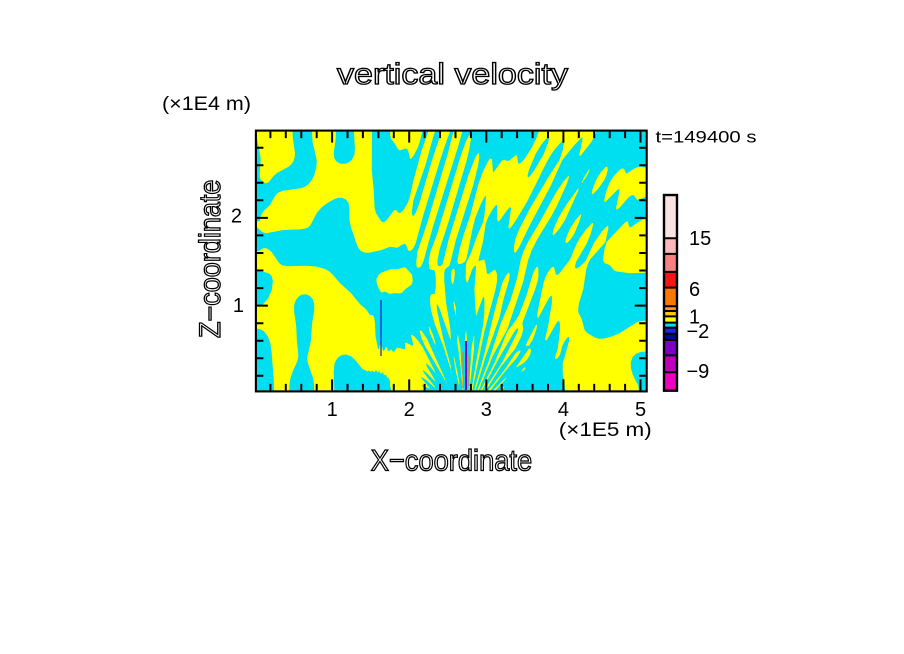 The image size is (904, 654). What do you see at coordinates (486, 410) in the screenshot?
I see `svg-text: 3` at bounding box center [486, 410].